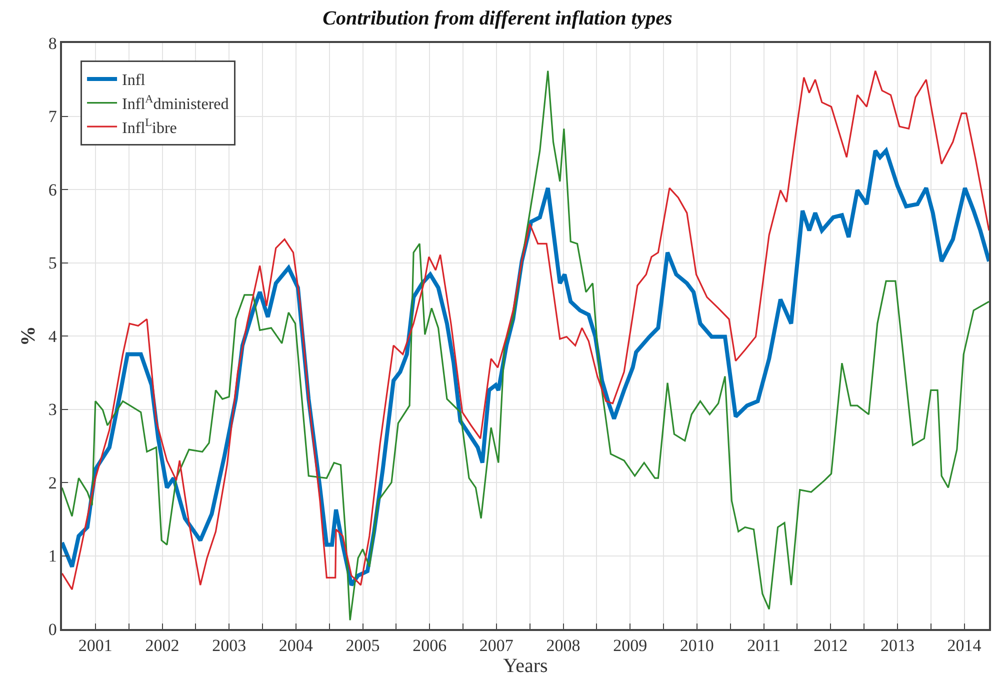 Image resolution: width=995 pixels, height=695 pixels. What do you see at coordinates (296, 646) in the screenshot?
I see `x-tick-label: 2004` at bounding box center [296, 646].